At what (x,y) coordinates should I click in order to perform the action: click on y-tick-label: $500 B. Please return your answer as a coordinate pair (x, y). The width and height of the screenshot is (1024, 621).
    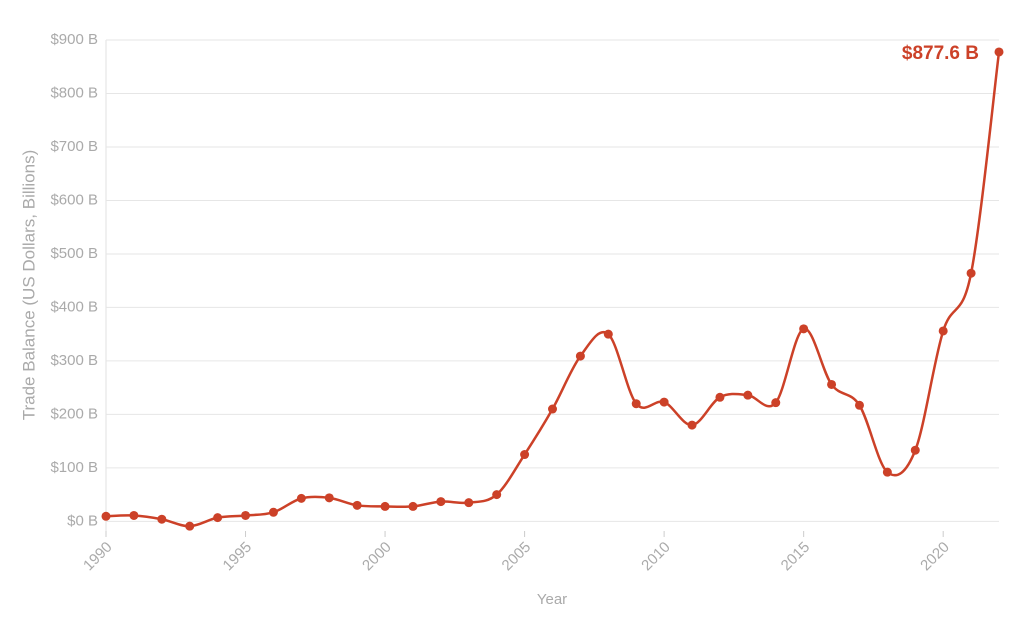
    Looking at the image, I should click on (74, 253).